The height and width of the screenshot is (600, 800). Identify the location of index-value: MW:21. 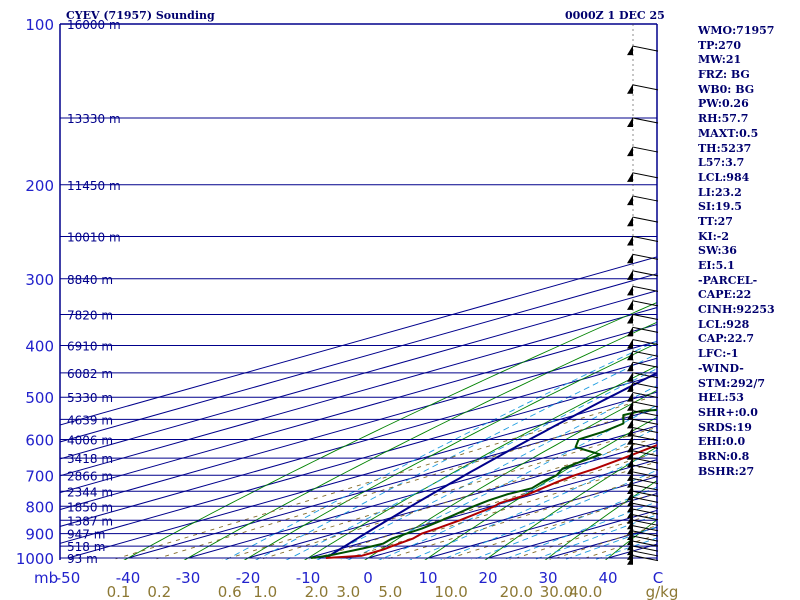
(720, 60).